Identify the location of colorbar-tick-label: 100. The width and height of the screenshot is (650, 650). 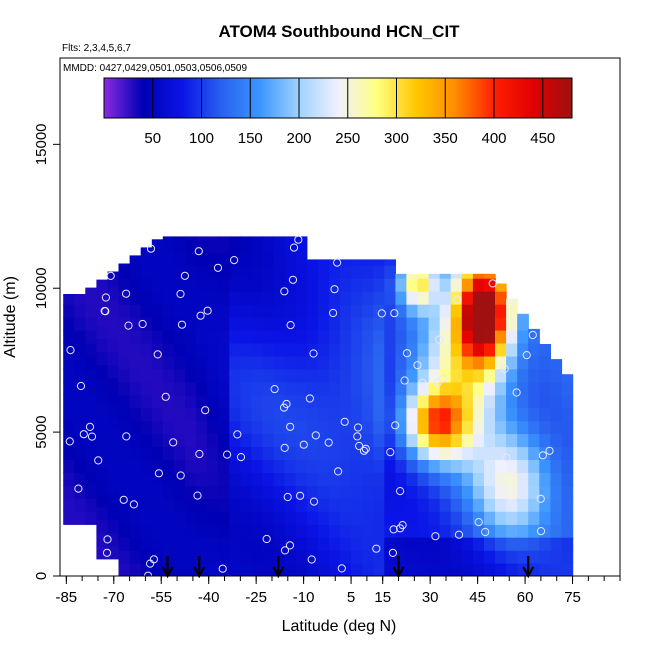
(201, 138).